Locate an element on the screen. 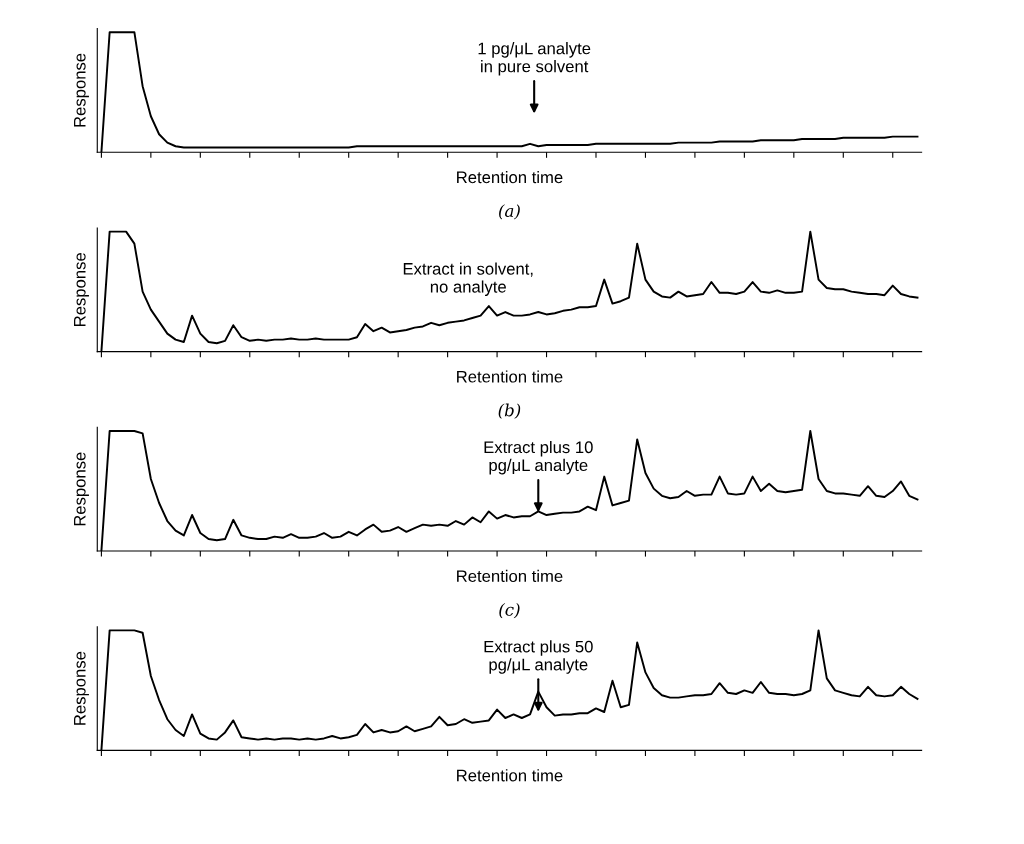 This screenshot has height=844, width=1024. annotation: 1 pg/μL analyte in pure solvent is located at coordinates (534, 59).